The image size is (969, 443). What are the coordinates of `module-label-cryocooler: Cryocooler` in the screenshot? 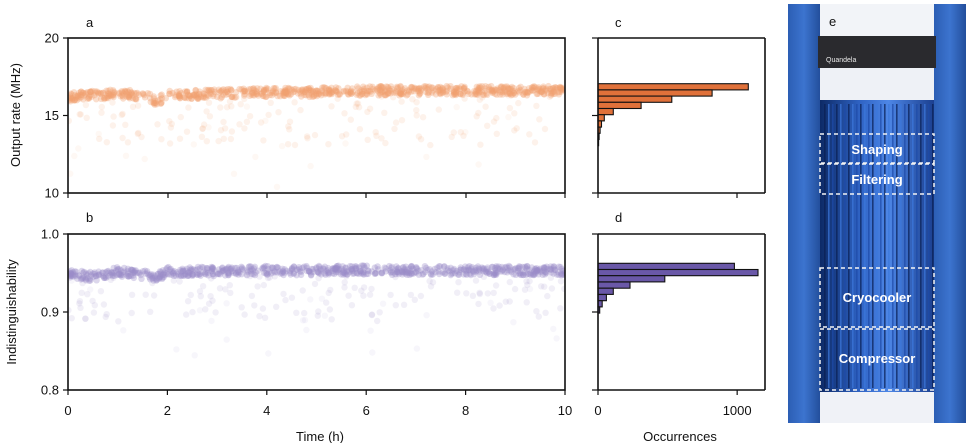 It's located at (877, 297).